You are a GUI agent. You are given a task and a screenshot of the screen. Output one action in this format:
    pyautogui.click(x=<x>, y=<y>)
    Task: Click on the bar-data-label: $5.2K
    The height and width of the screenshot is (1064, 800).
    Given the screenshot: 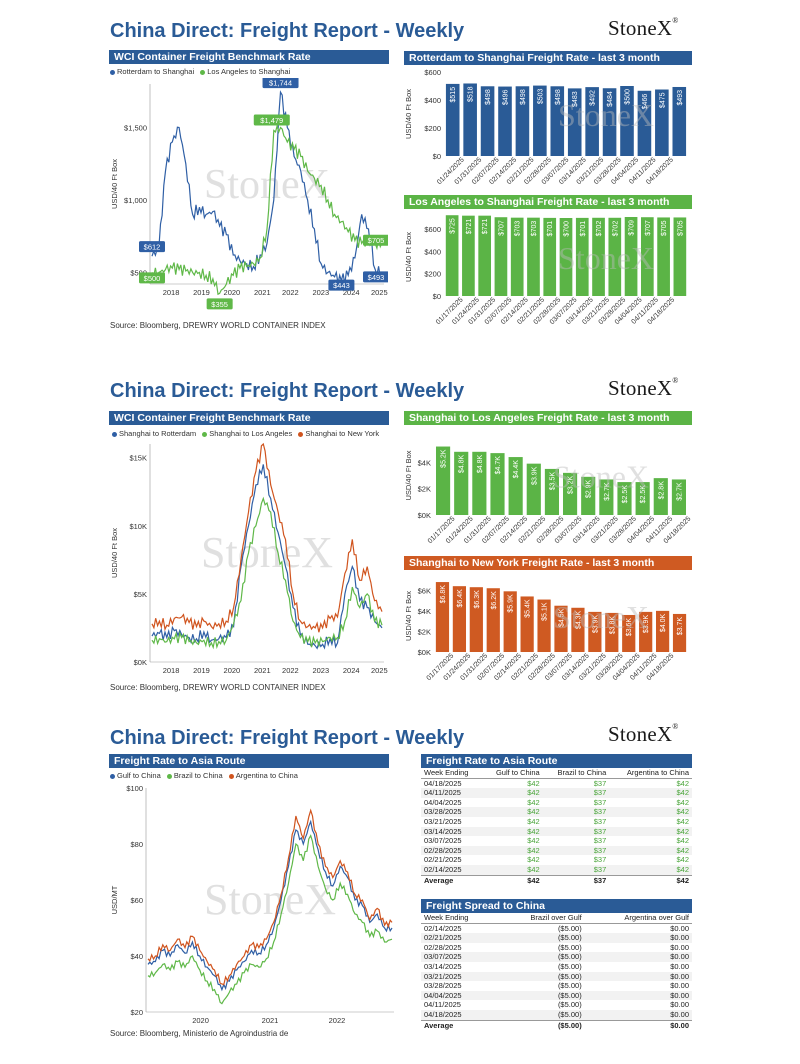 What is the action you would take?
    pyautogui.click(x=444, y=458)
    